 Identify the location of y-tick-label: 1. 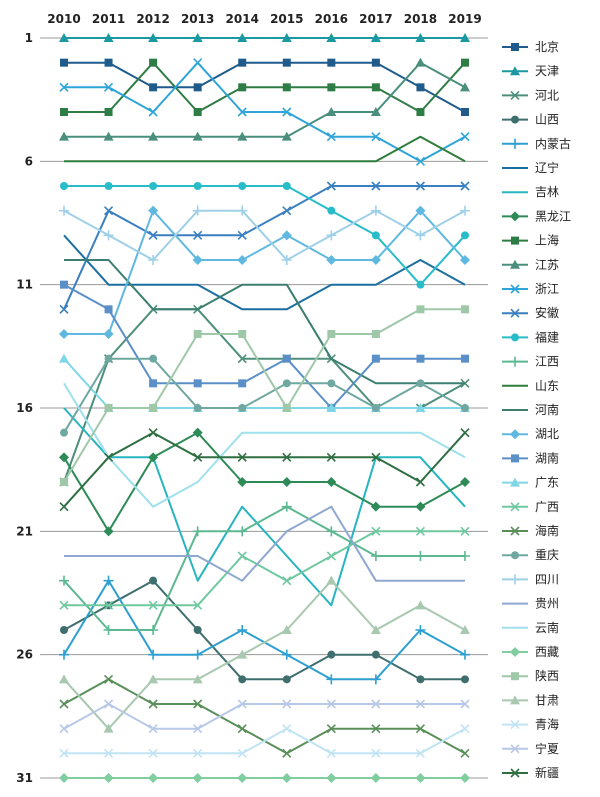
(29, 38).